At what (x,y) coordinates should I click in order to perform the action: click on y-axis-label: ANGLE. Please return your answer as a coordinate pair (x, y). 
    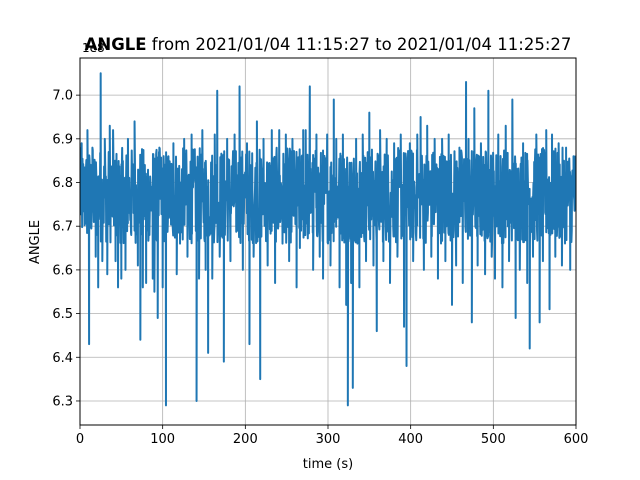
    Looking at the image, I should click on (35, 242).